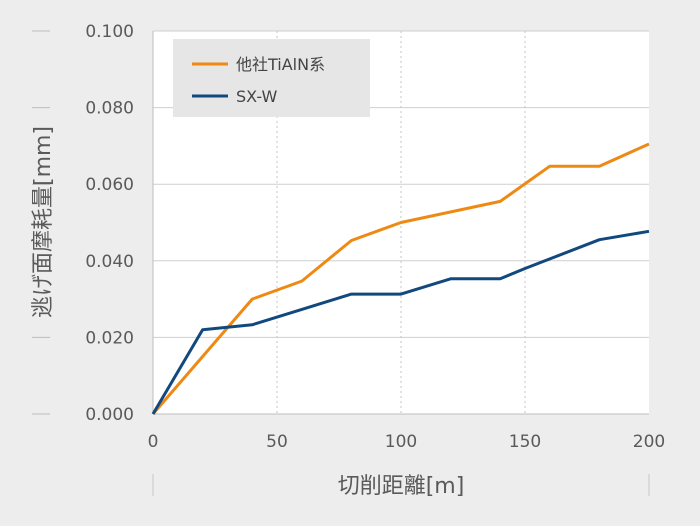 The height and width of the screenshot is (526, 700). Describe the element at coordinates (109, 262) in the screenshot. I see `y-tick-label: 0.040` at that location.